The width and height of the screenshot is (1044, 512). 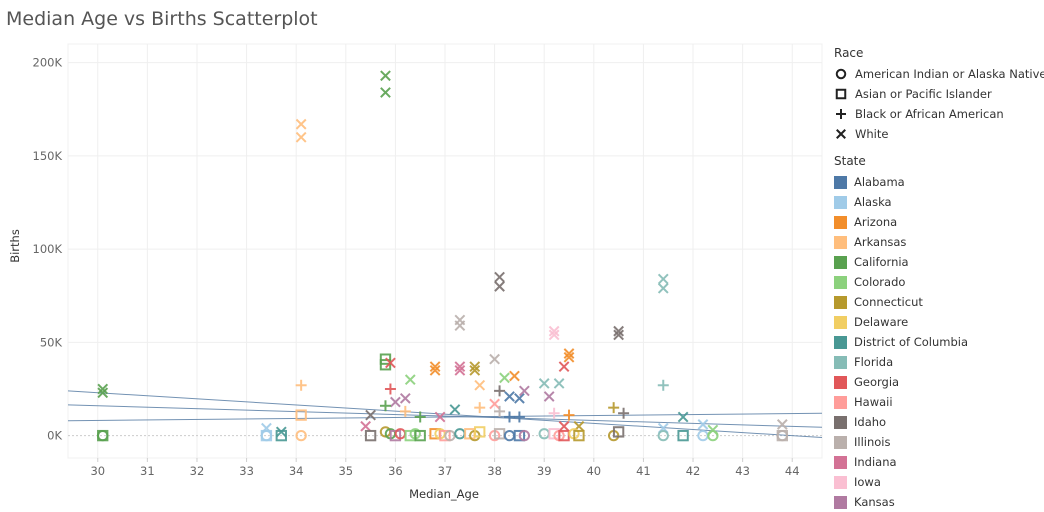 I want to click on state-legend-item: District of Columbia, so click(x=901, y=342).